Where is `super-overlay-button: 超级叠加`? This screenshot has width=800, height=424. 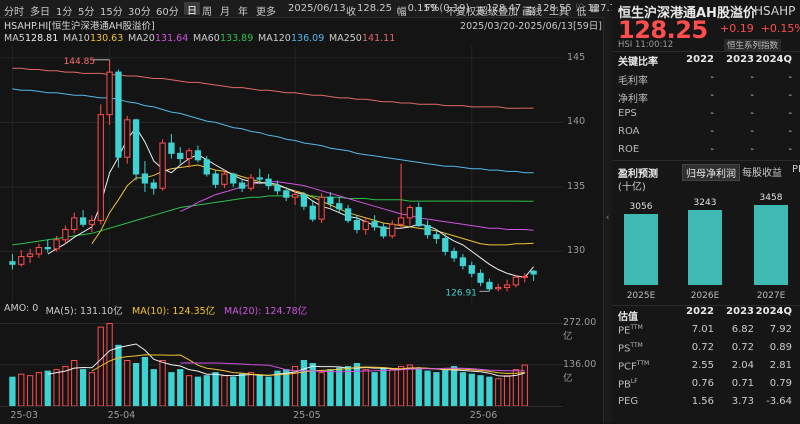 super-overlay-button: 超级叠加 is located at coordinates (498, 12).